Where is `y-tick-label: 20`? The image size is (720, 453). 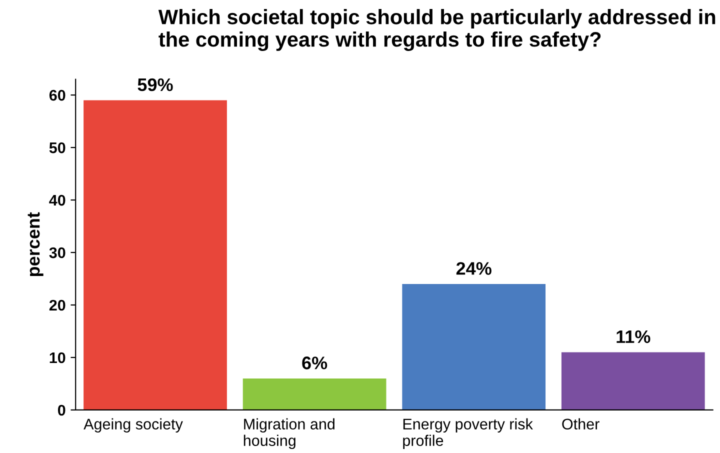 y-tick-label: 20 is located at coordinates (57, 305).